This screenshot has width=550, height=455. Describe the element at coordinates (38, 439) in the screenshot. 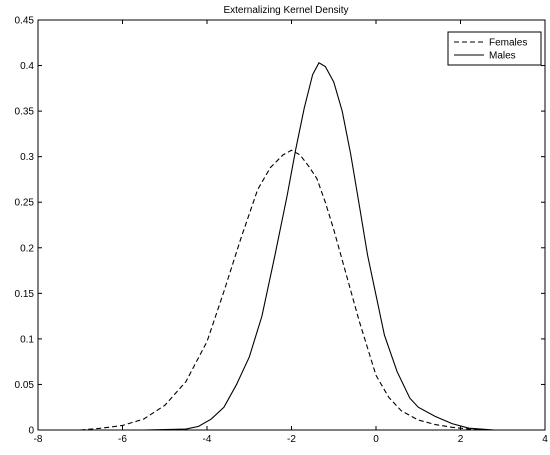

I see `x-tick-label: -8` at that location.